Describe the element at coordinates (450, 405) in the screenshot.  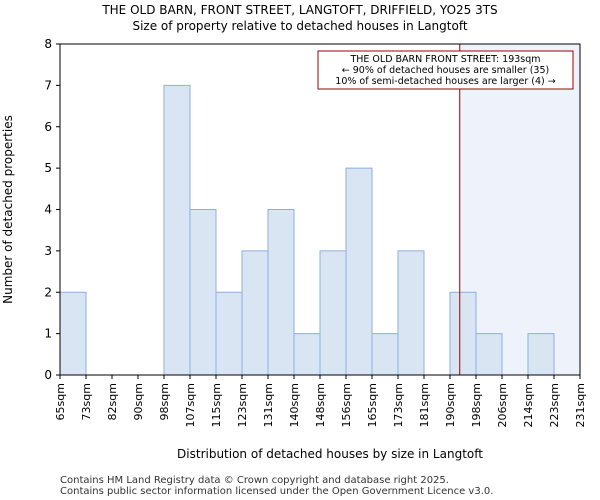
I see `x-tick-label: 190sqm` at that location.